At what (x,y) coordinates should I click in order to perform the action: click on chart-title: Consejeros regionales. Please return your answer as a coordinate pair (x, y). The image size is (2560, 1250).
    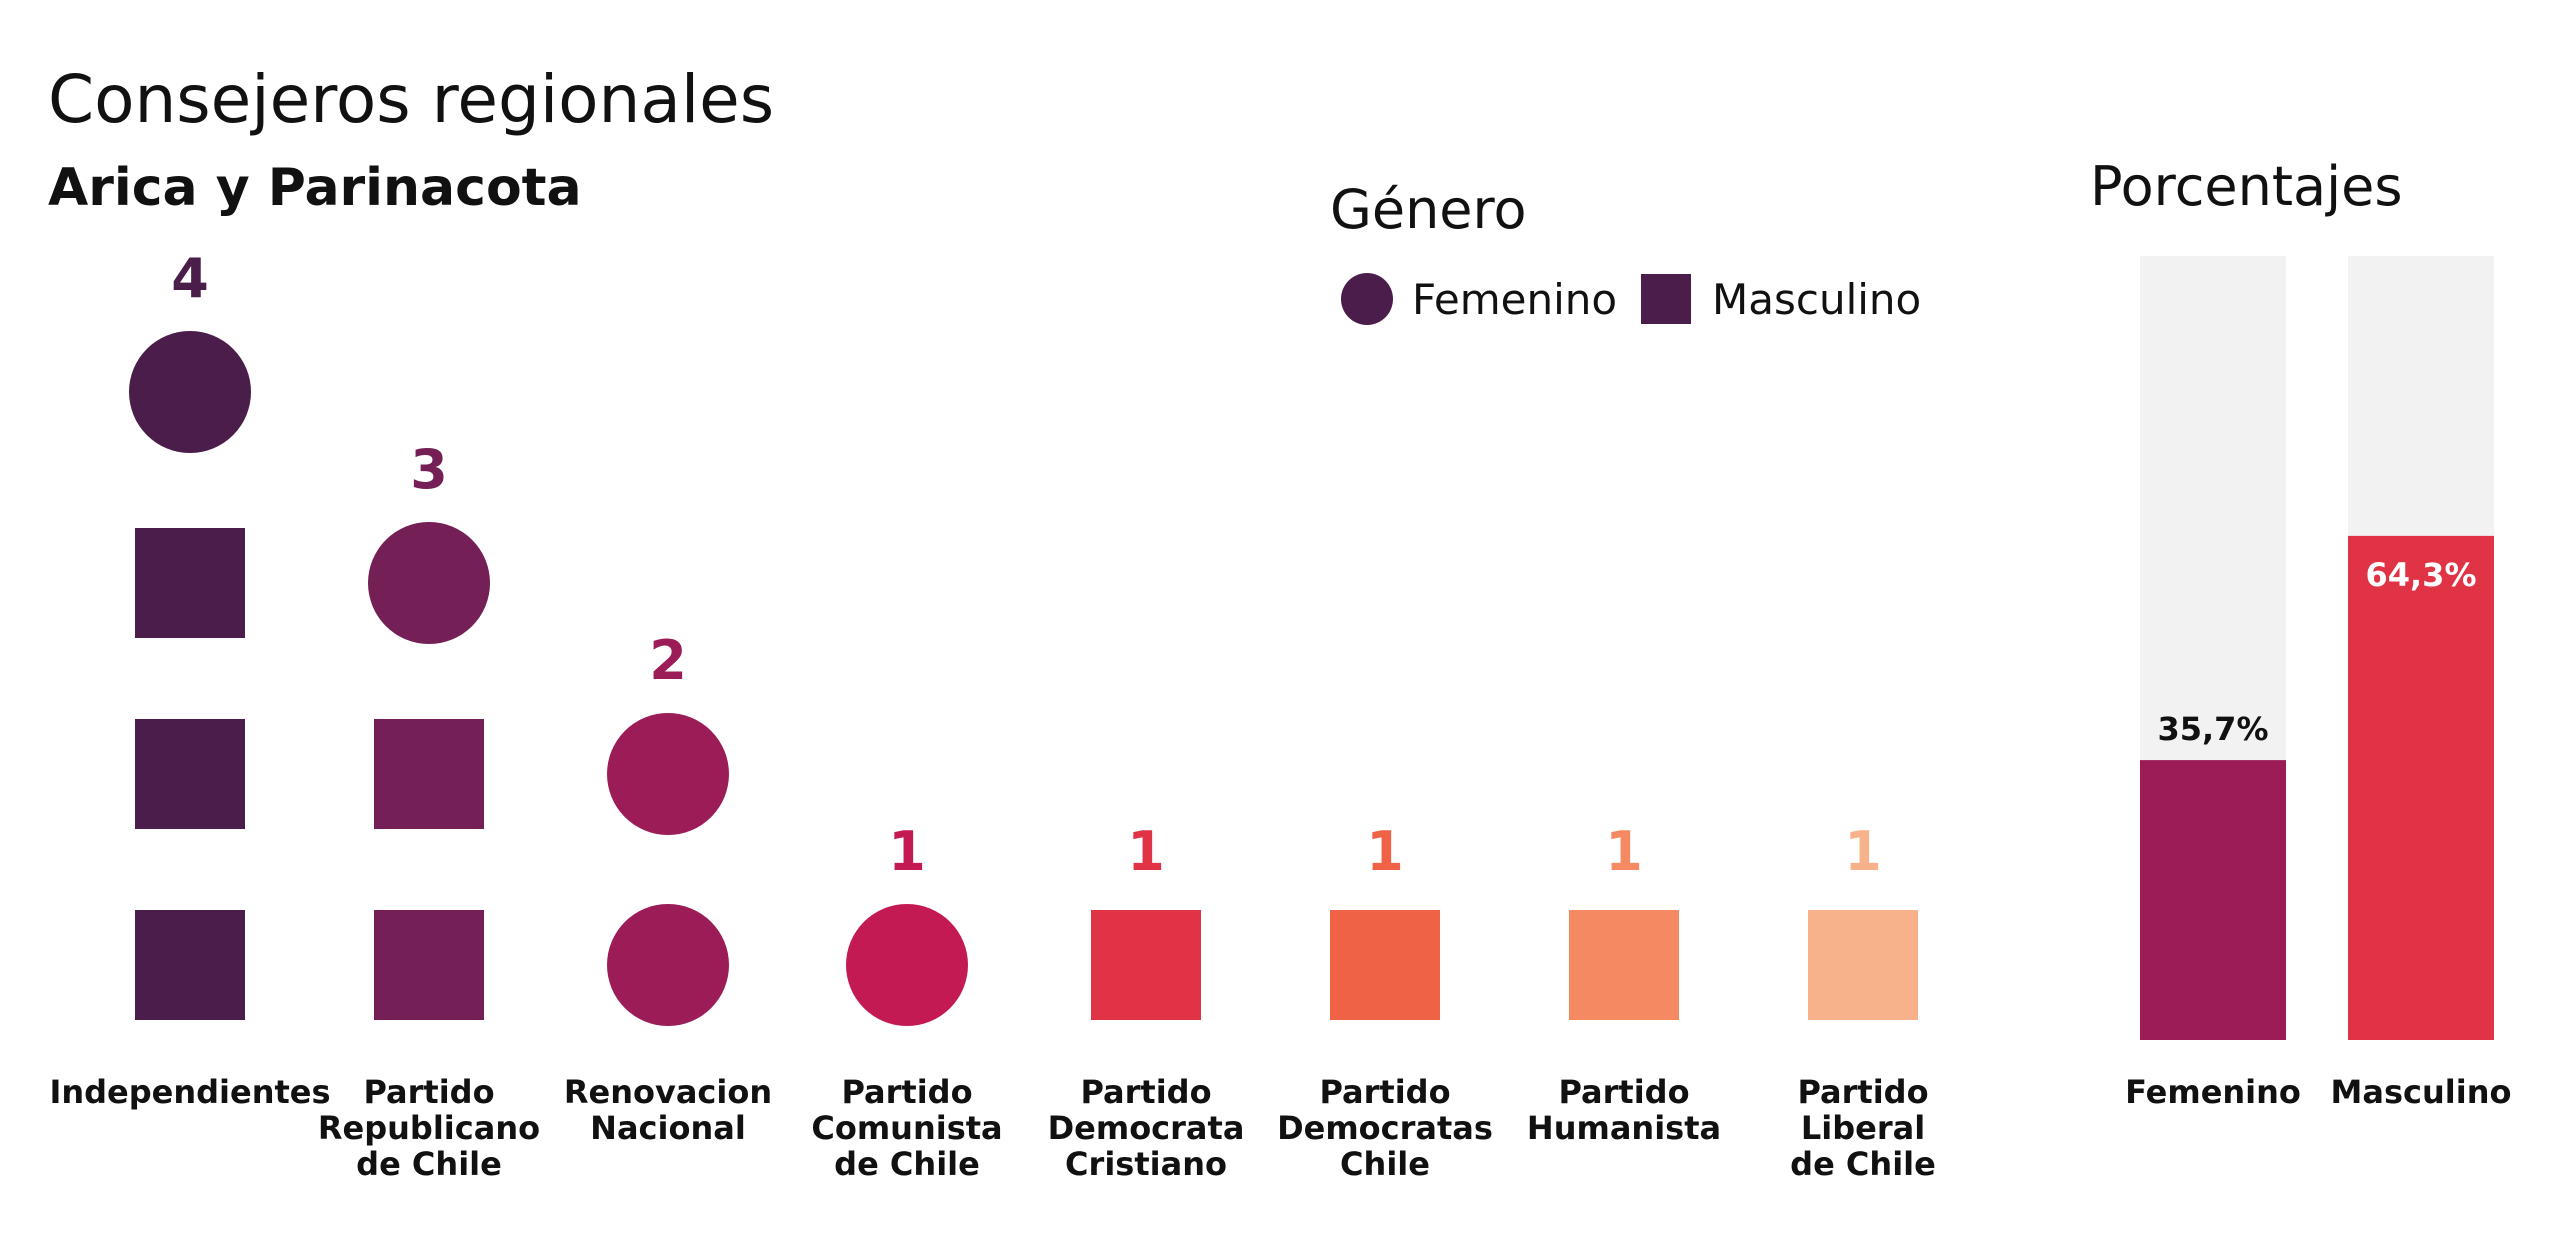
    Looking at the image, I should click on (411, 99).